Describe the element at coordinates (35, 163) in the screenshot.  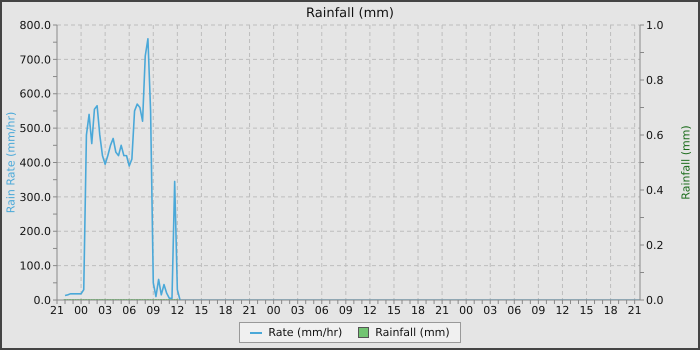
I see `y-tick-label: 400.0` at that location.